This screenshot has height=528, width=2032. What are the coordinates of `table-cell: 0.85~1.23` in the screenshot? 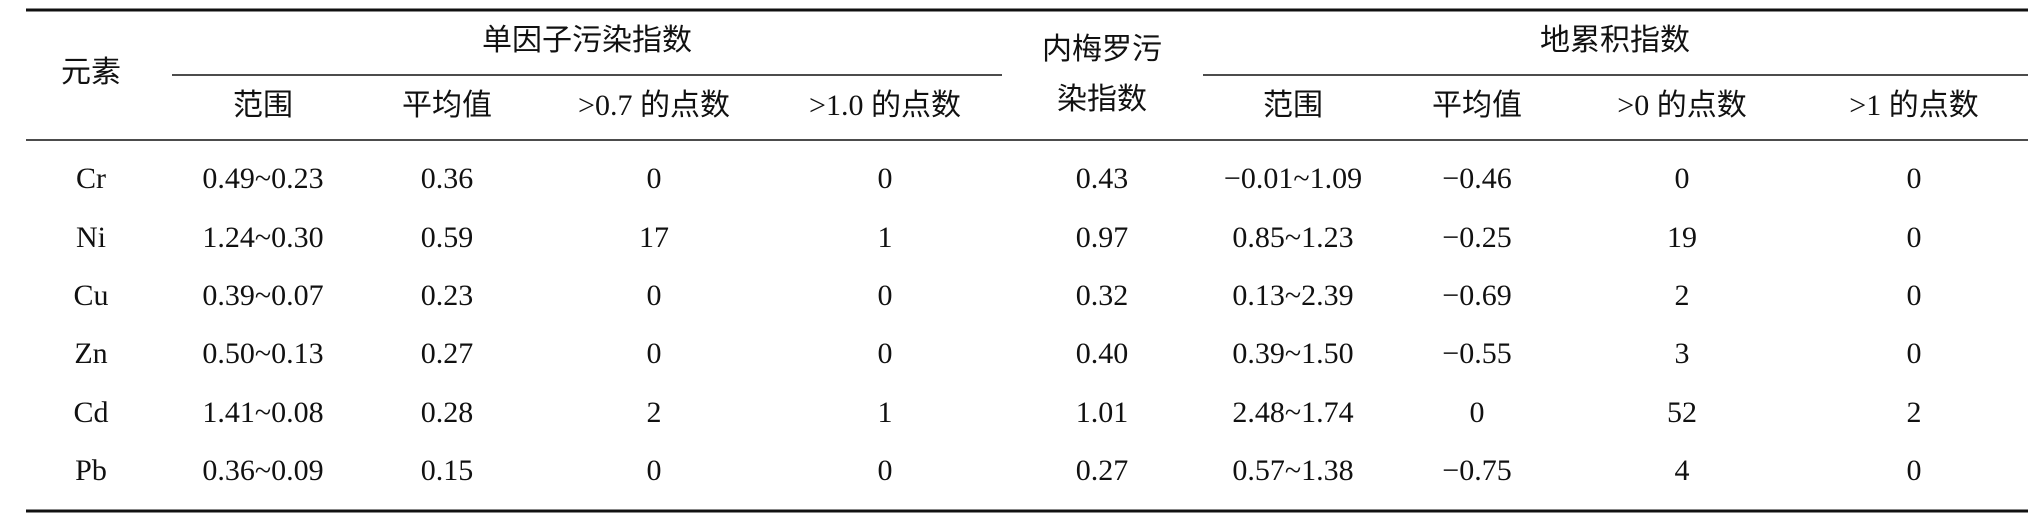 It's located at (1292, 237).